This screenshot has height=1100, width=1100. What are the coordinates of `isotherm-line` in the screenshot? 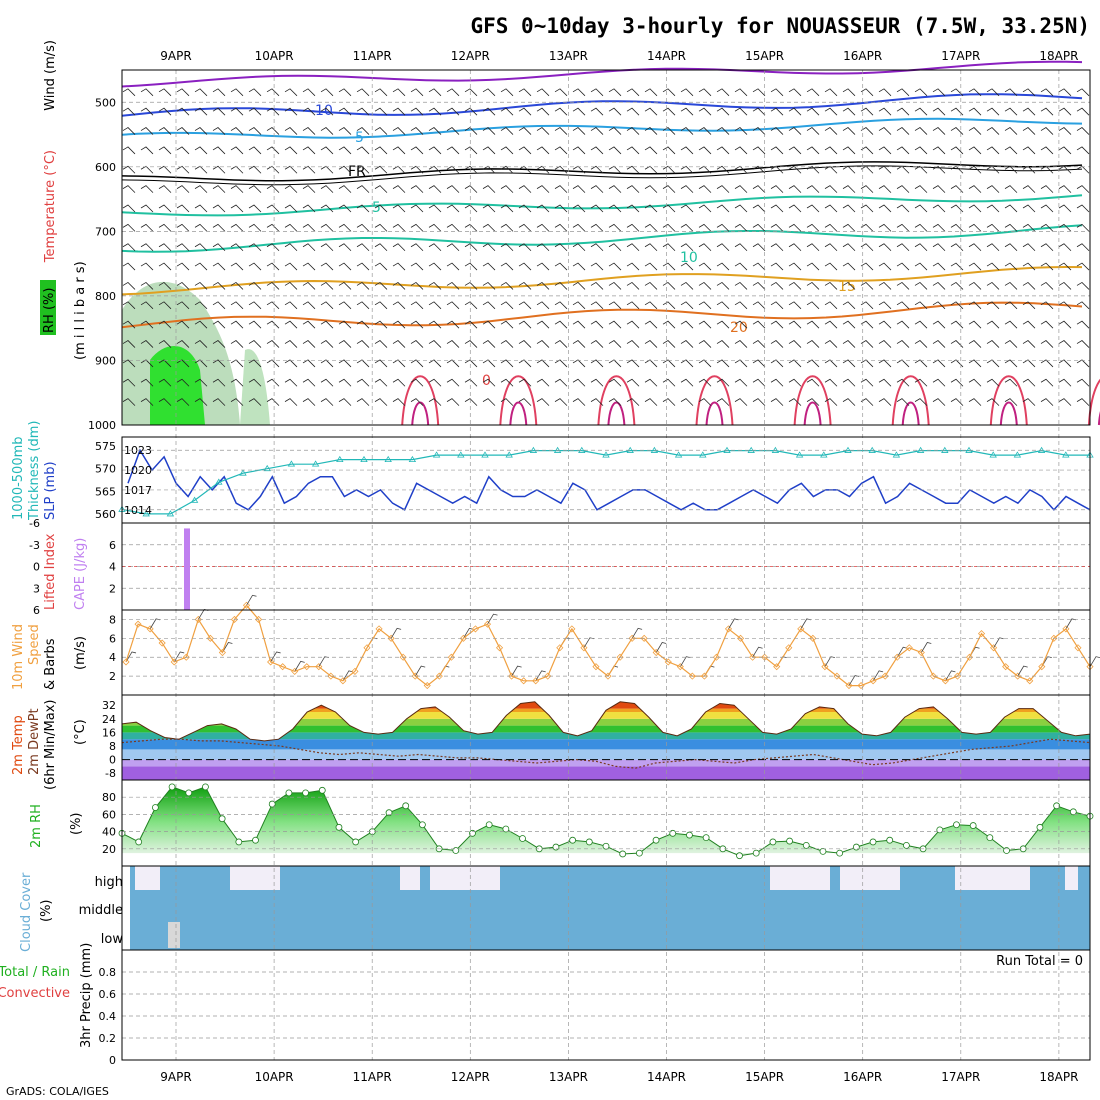 It's located at (602, 128).